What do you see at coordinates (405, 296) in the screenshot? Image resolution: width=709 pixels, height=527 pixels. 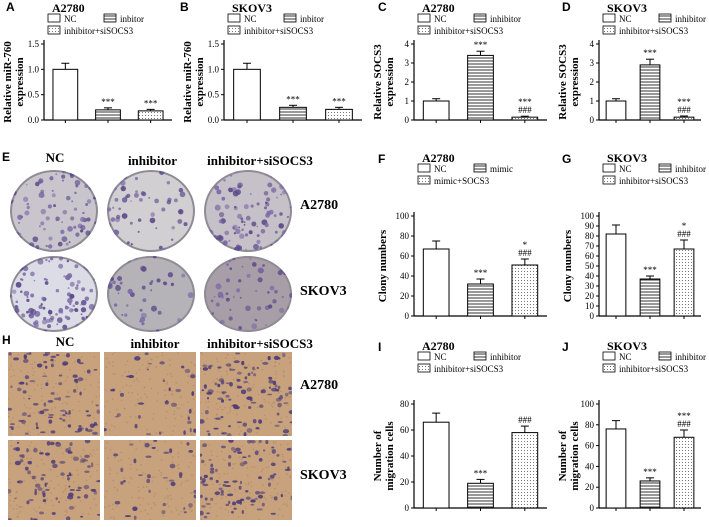 I see `y-tick-label: 20` at bounding box center [405, 296].